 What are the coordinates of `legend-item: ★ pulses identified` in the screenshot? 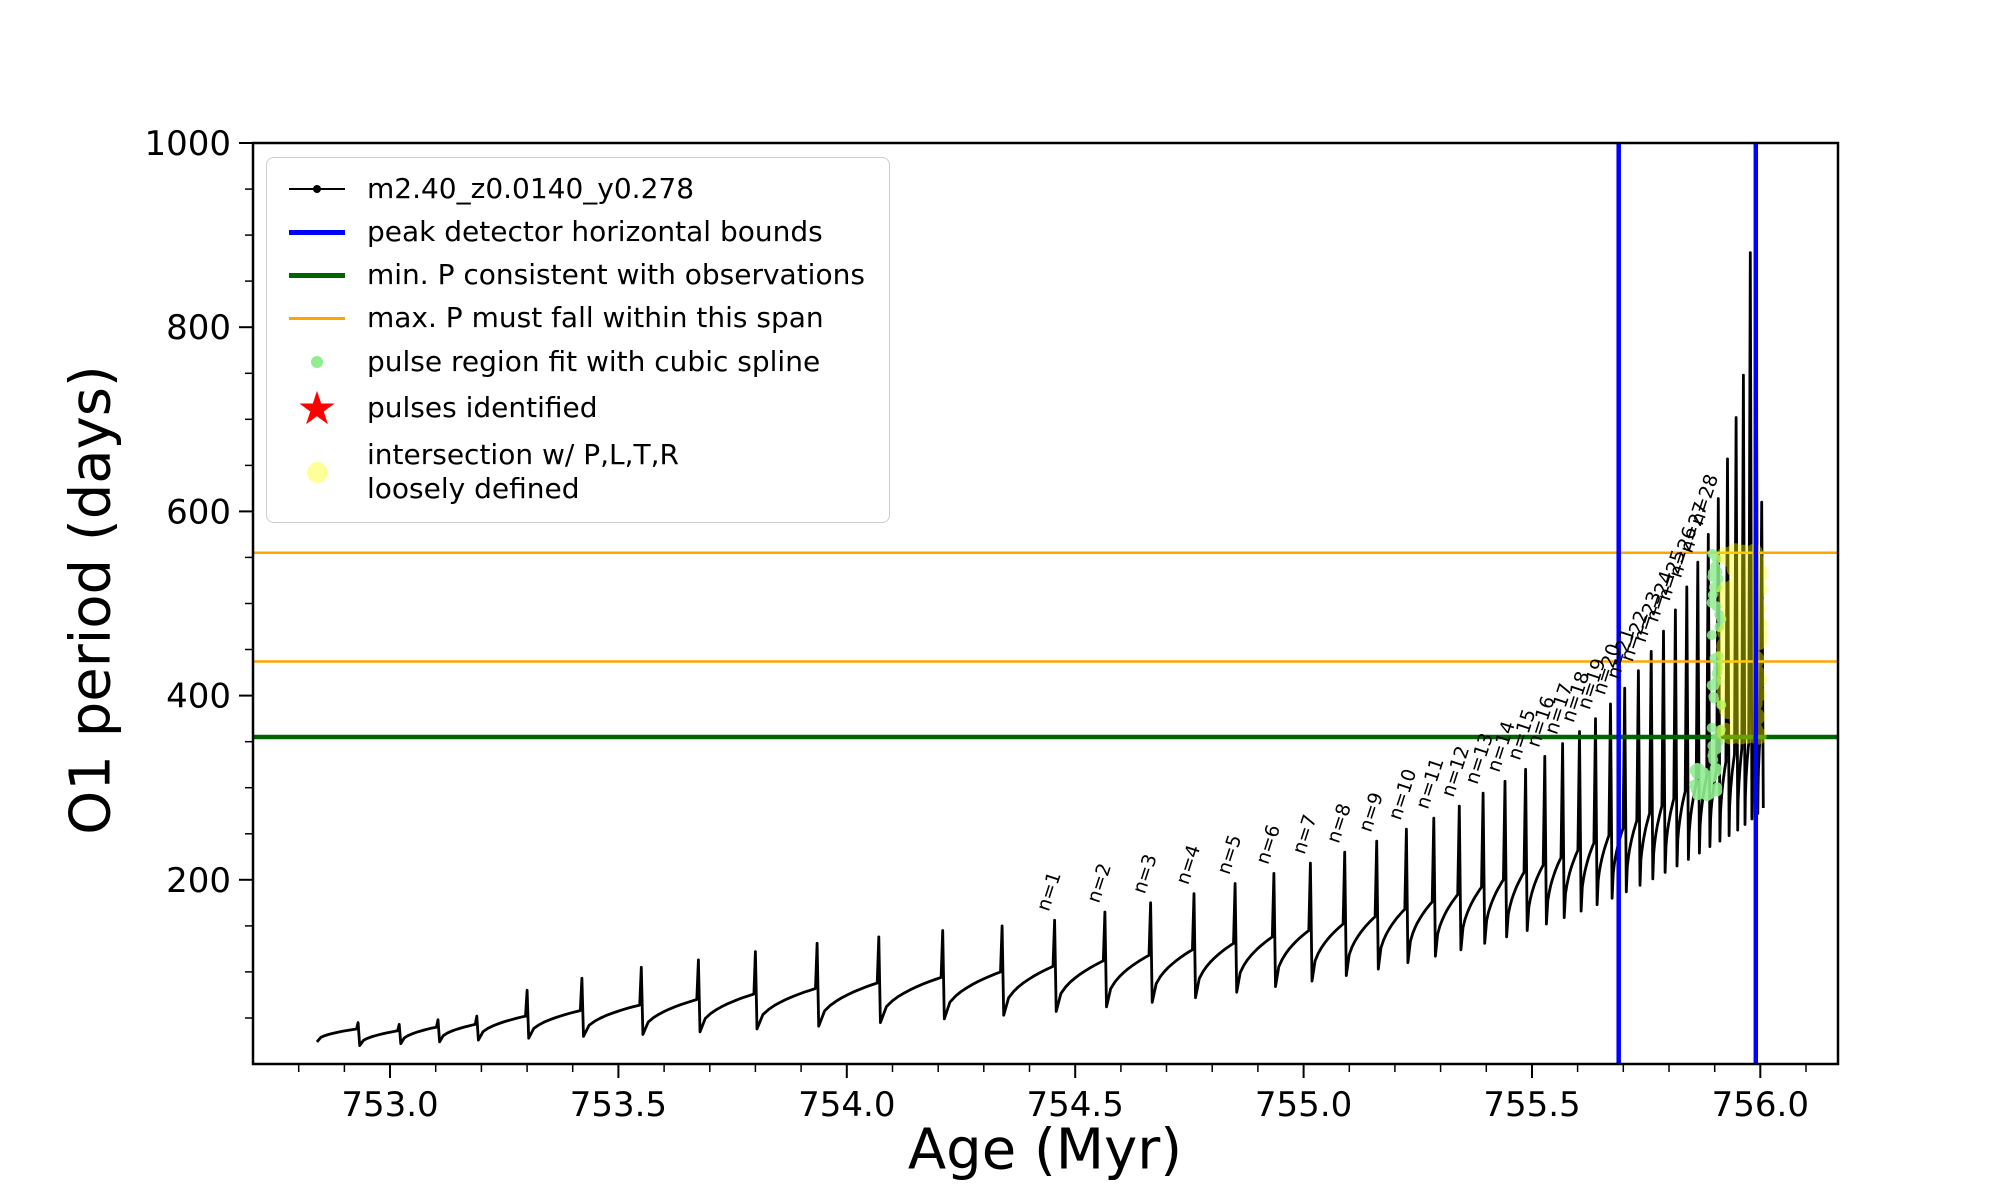 It's located at (575, 408).